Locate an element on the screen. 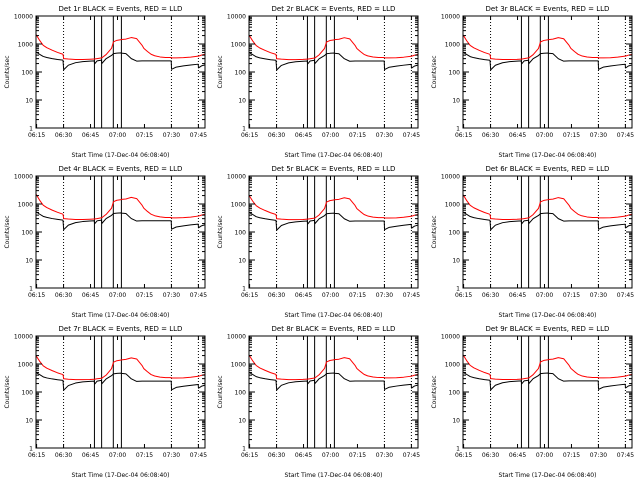 Image resolution: width=640 pixels, height=480 pixels. panel-title: Det 5r BLACK = Events, RED = LLD is located at coordinates (334, 169).